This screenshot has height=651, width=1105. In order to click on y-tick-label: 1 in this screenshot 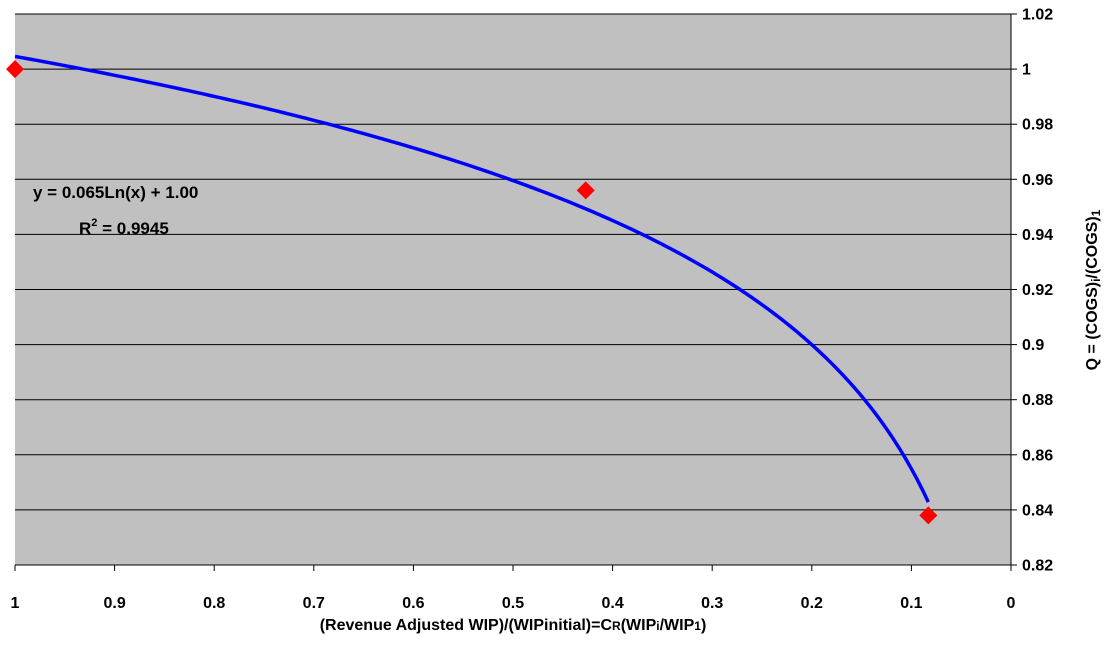, I will do `click(1026, 70)`.